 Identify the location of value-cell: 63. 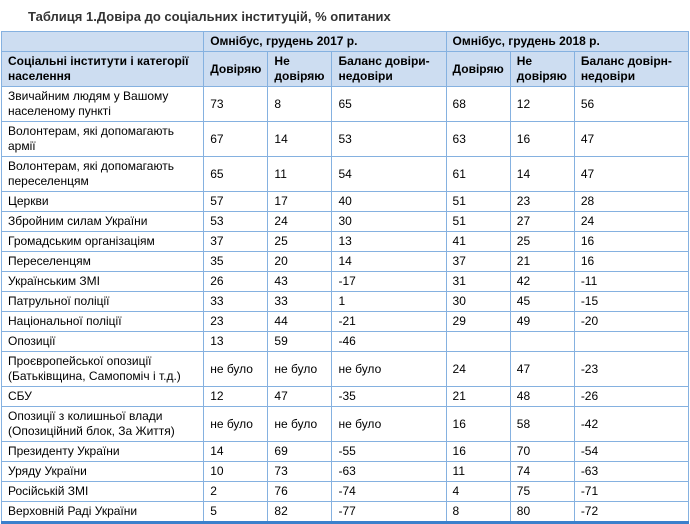
(478, 139).